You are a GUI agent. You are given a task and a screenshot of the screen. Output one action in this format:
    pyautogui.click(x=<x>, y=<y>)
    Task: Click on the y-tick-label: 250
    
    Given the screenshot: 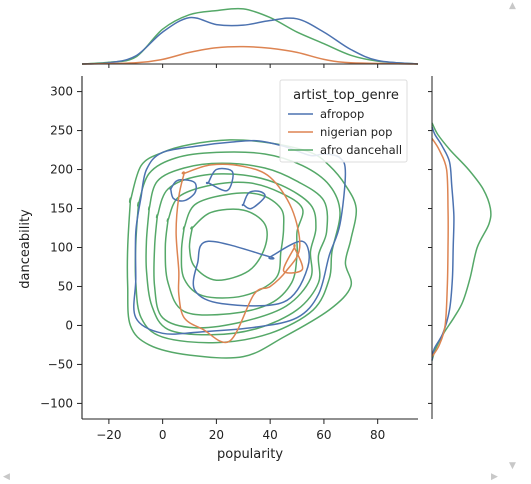 What is the action you would take?
    pyautogui.click(x=61, y=131)
    